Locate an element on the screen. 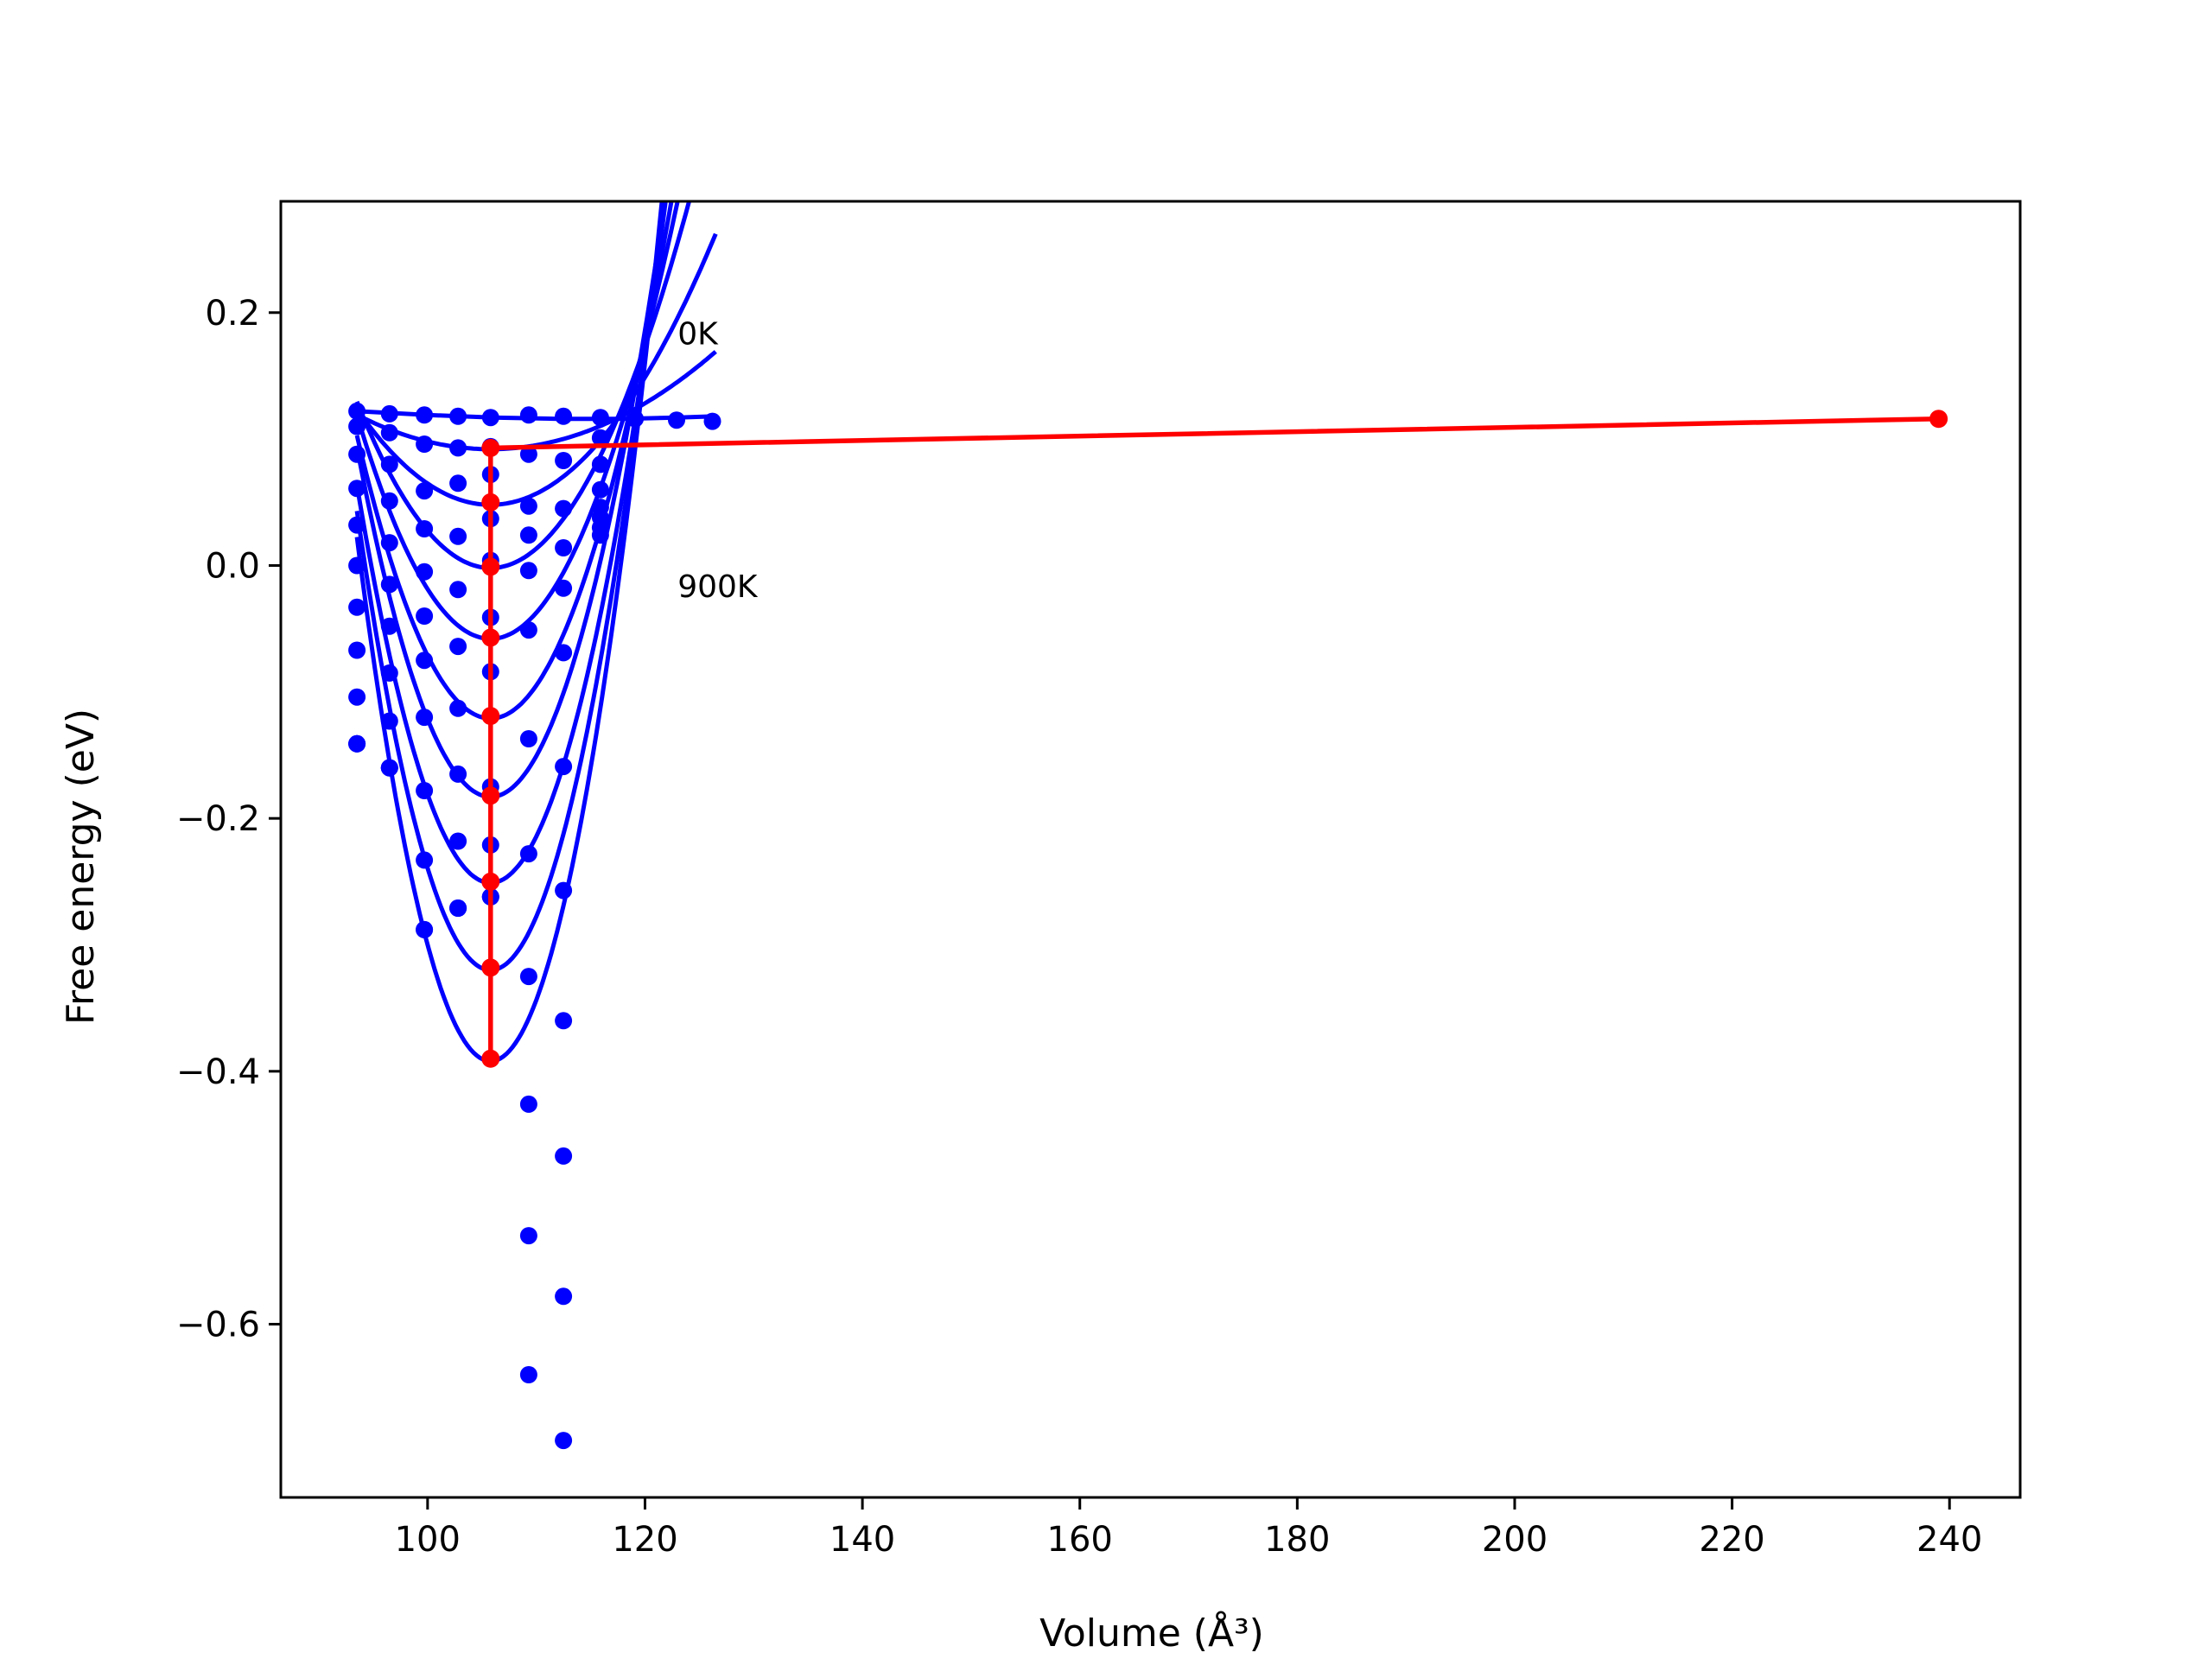 The image size is (2212, 1659). x-tick-label: 240 is located at coordinates (1949, 1540).